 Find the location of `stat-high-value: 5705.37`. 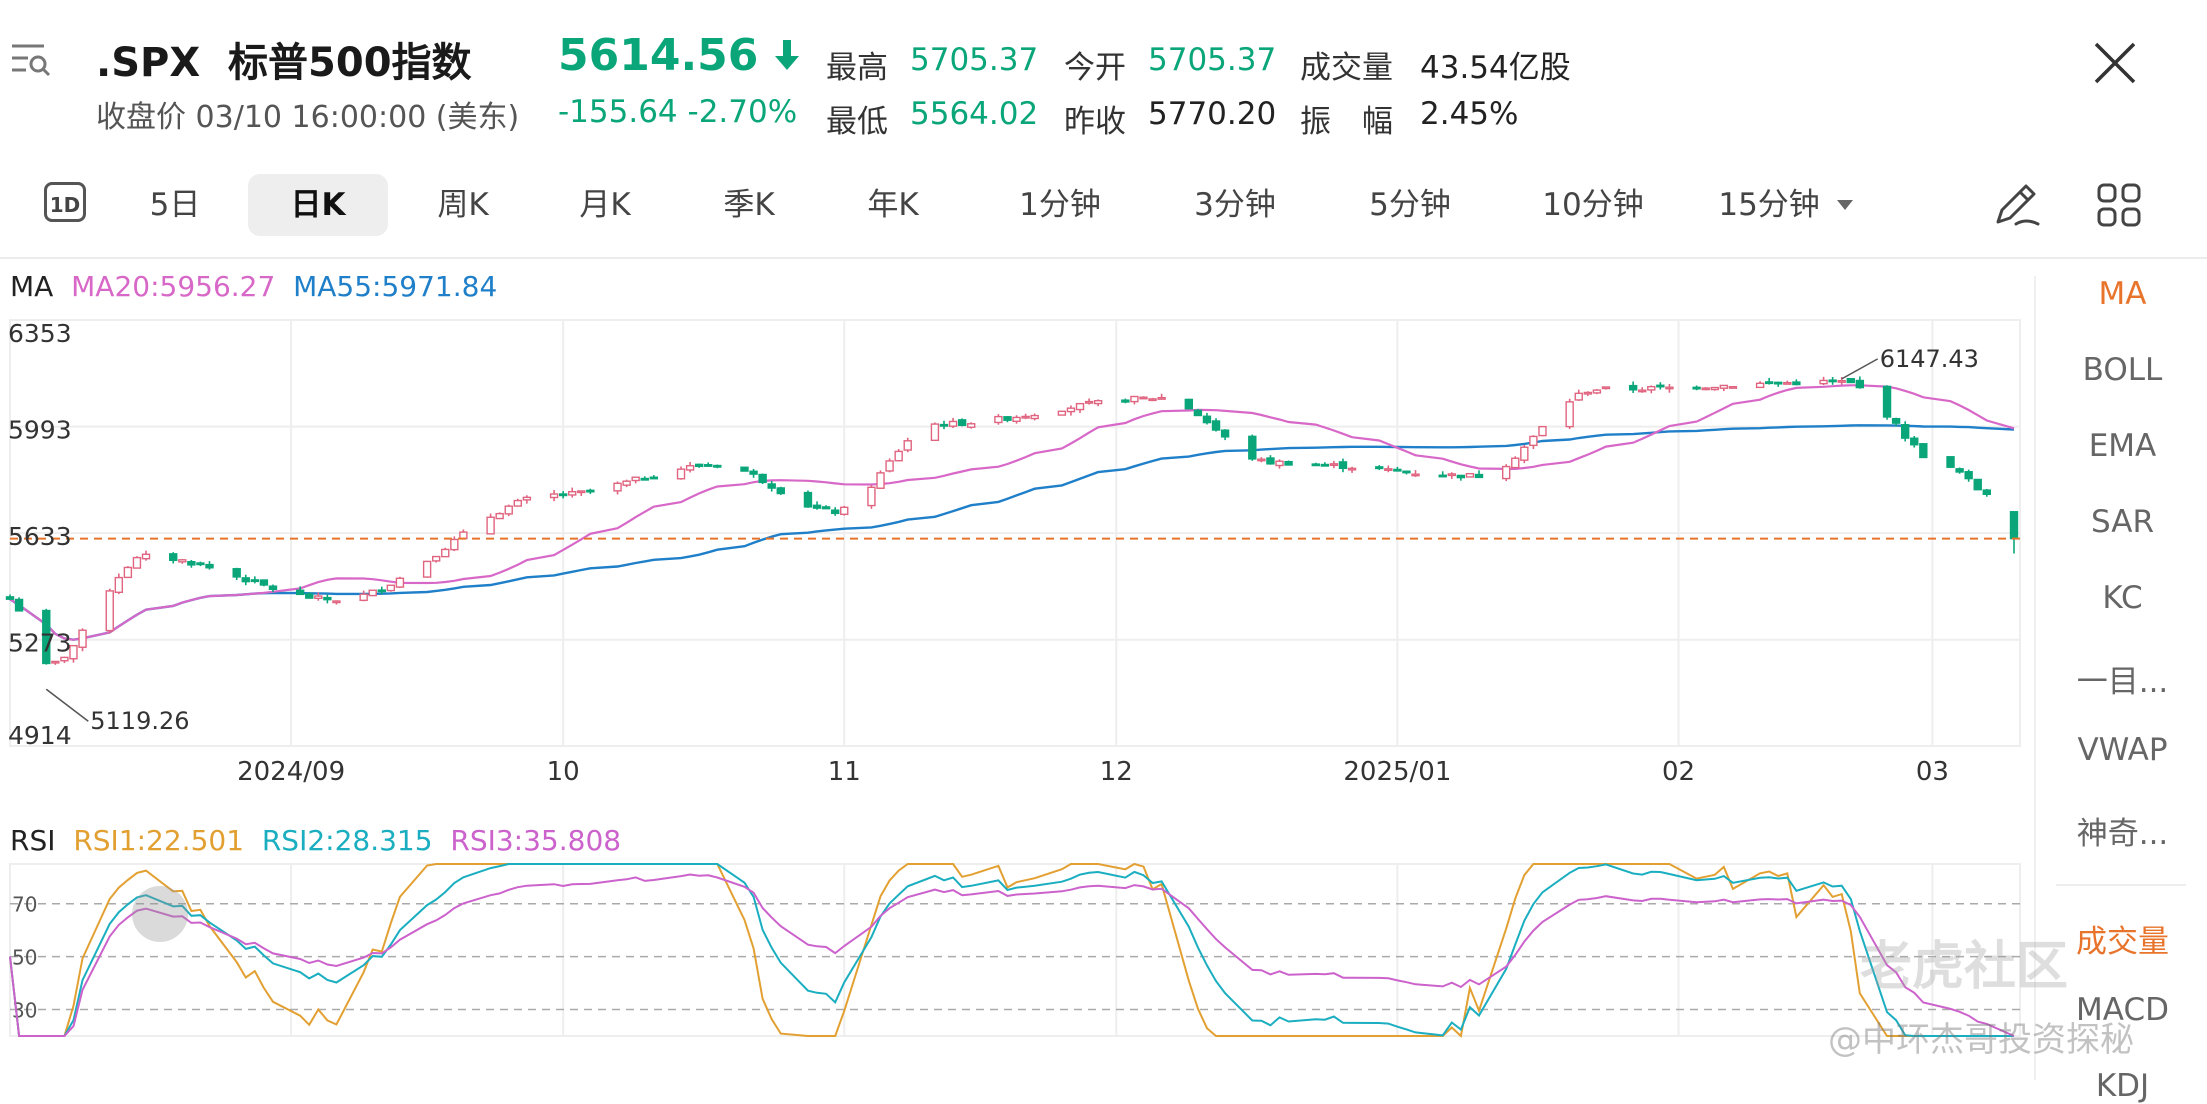

stat-high-value: 5705.37 is located at coordinates (974, 60).